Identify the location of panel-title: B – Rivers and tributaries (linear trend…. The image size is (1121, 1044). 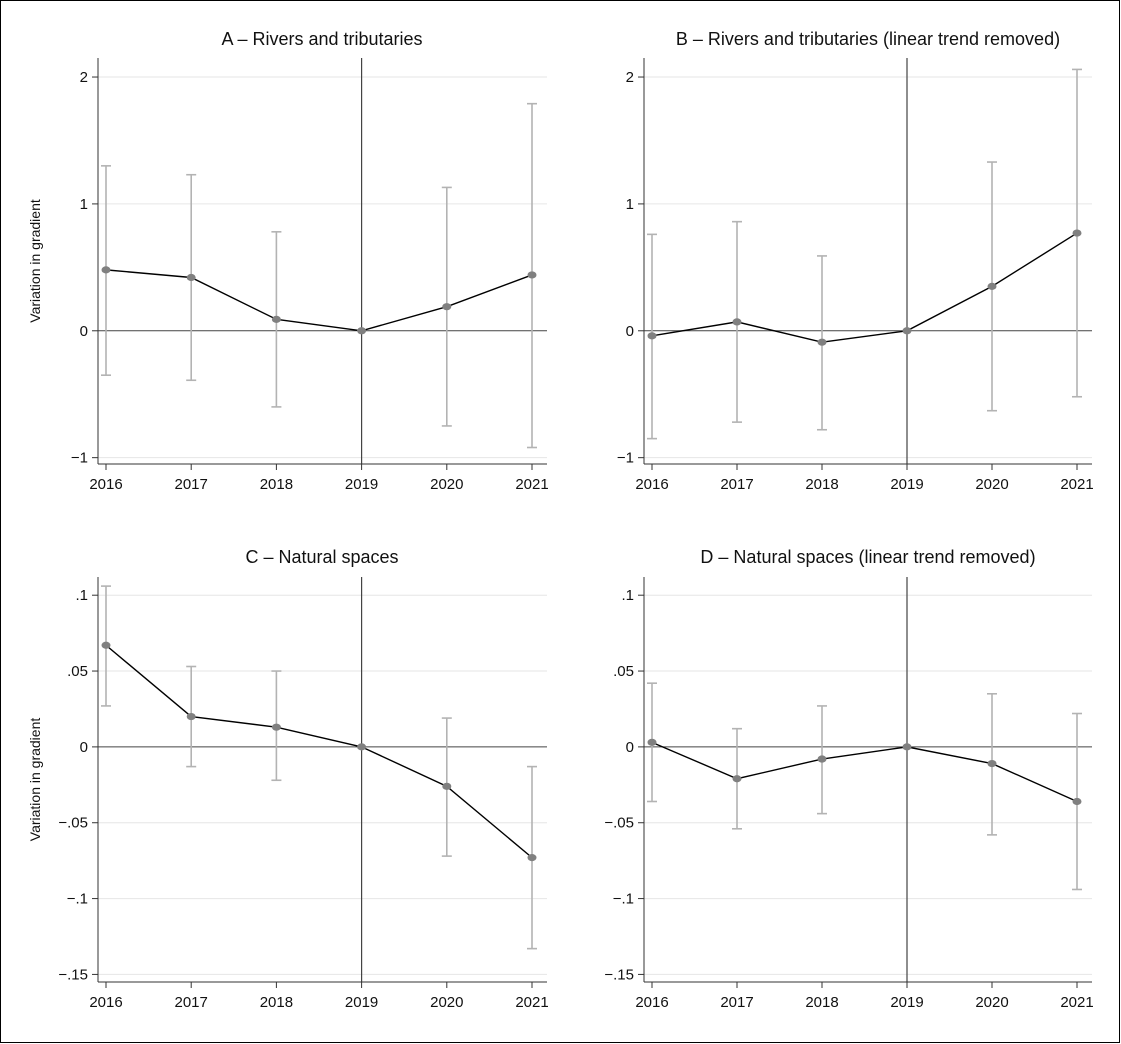
(868, 39).